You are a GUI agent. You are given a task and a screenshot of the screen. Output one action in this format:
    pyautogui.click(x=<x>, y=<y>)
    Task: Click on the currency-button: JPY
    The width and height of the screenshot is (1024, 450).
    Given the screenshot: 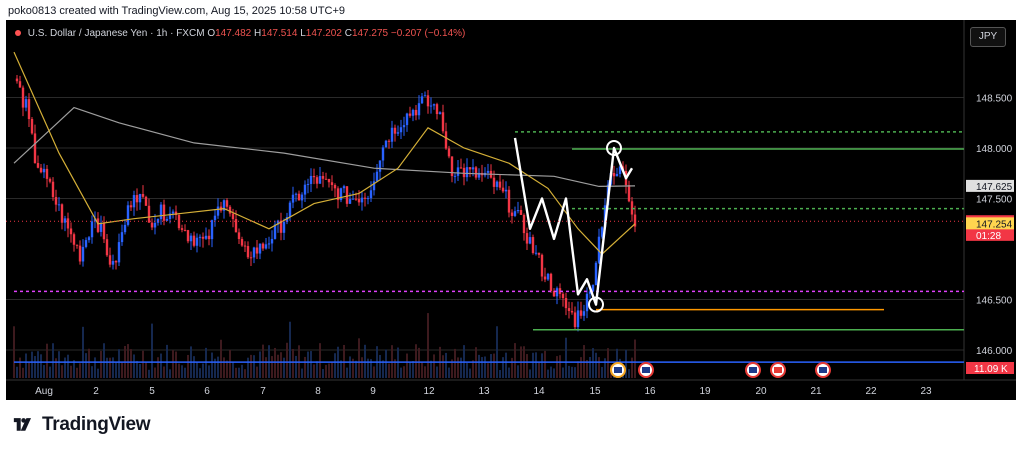 What is the action you would take?
    pyautogui.click(x=988, y=37)
    